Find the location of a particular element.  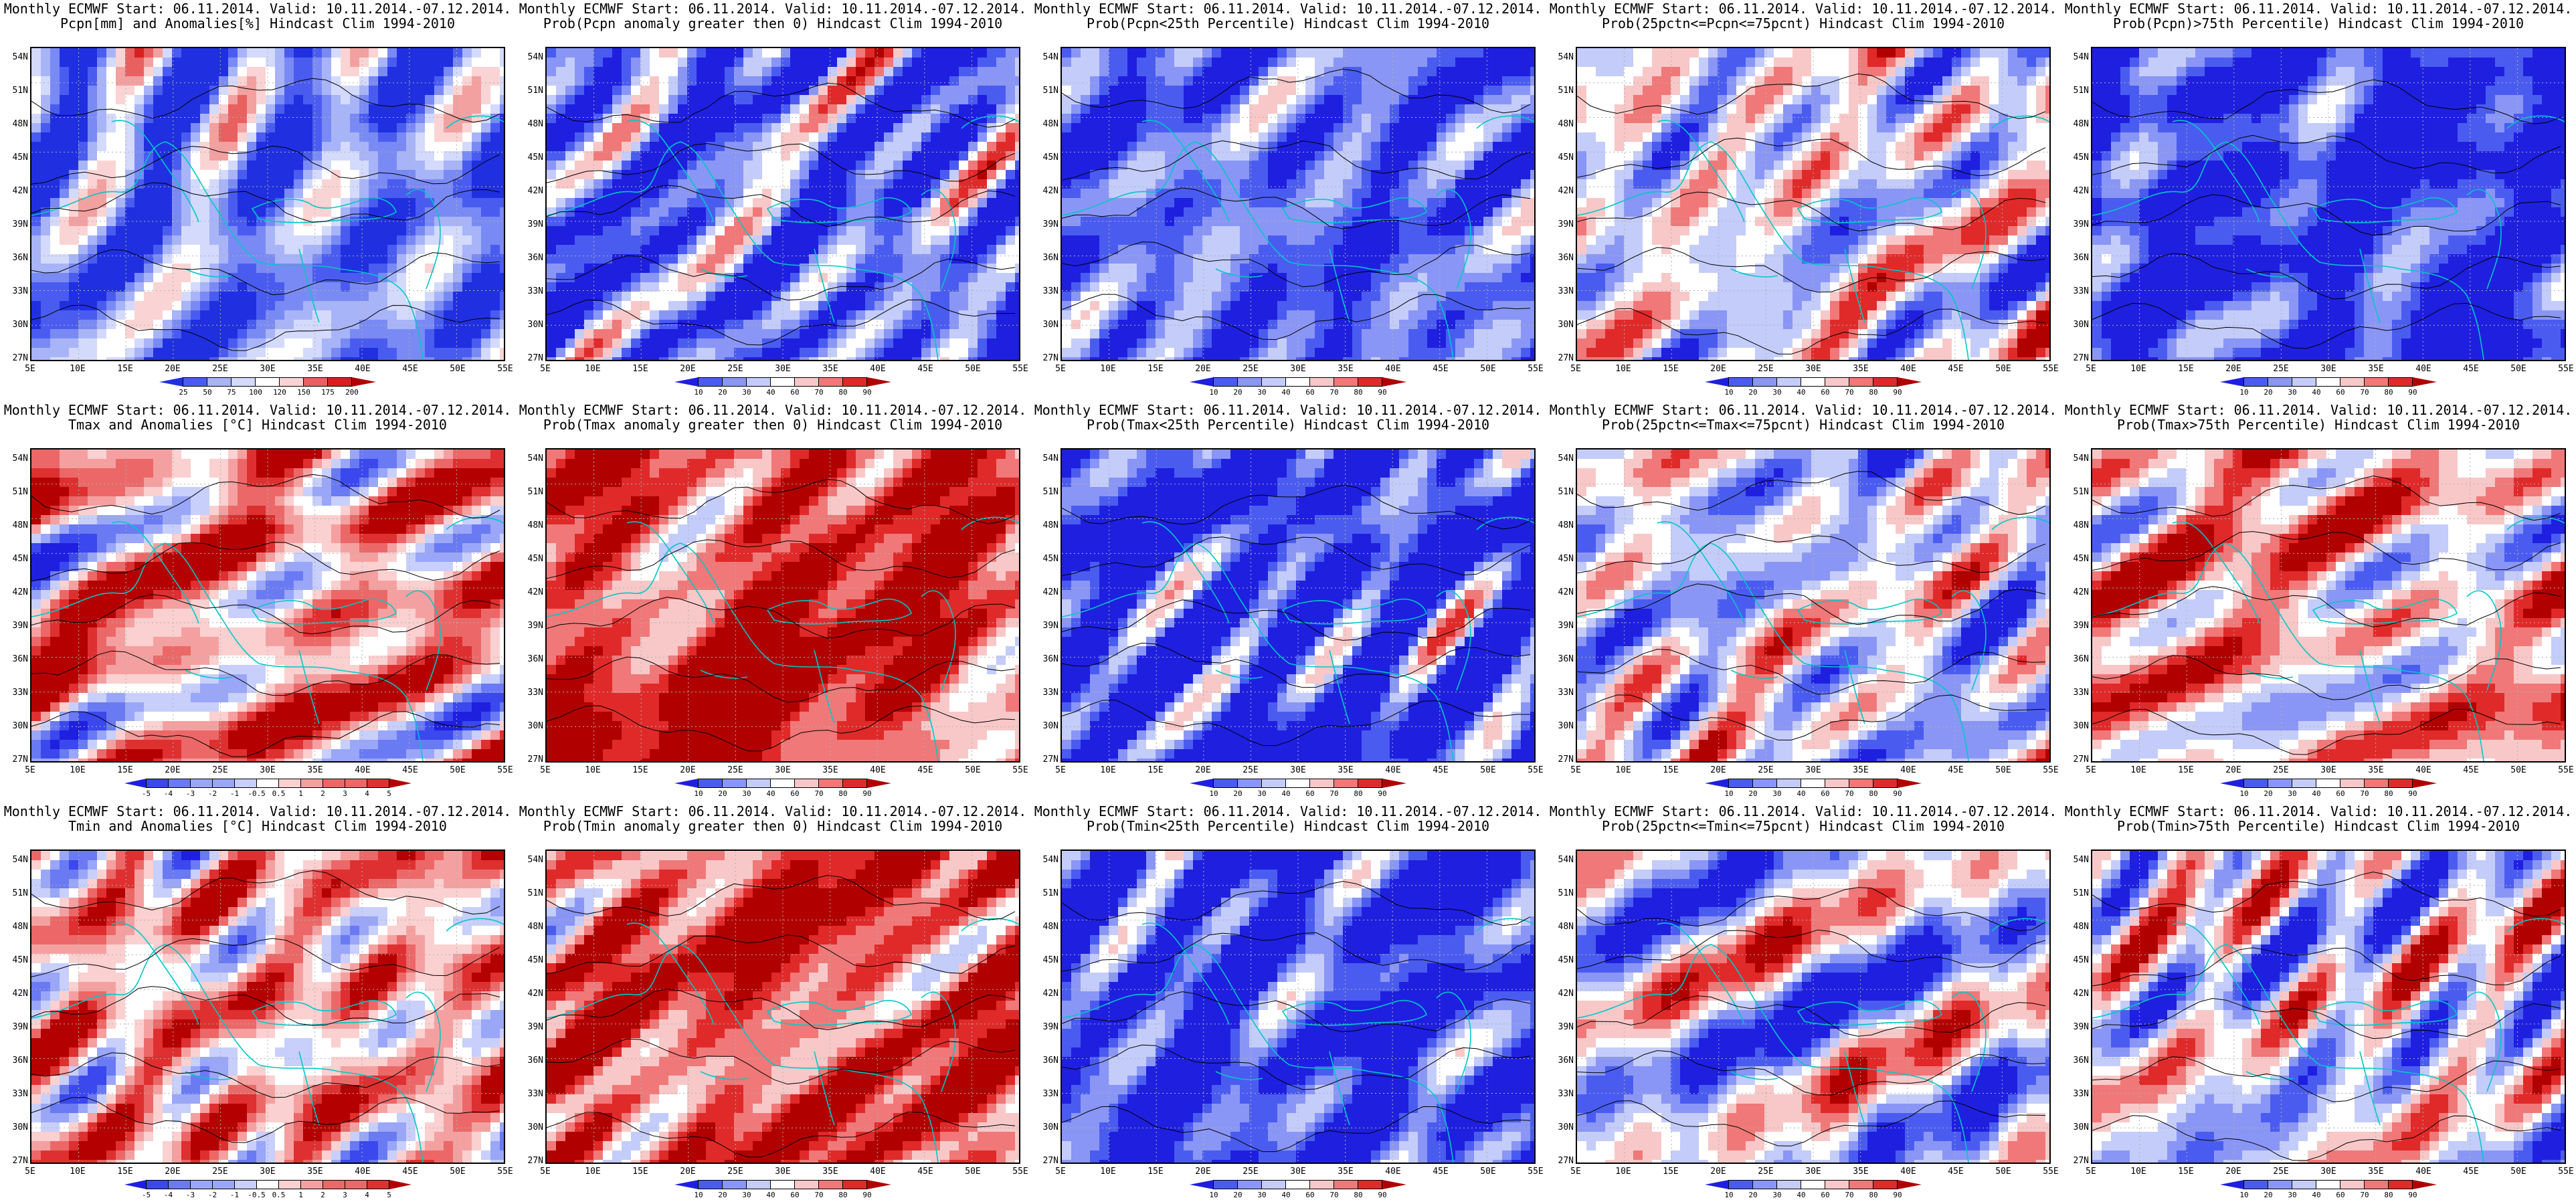

colorbar-tick-label: 2 is located at coordinates (323, 793).